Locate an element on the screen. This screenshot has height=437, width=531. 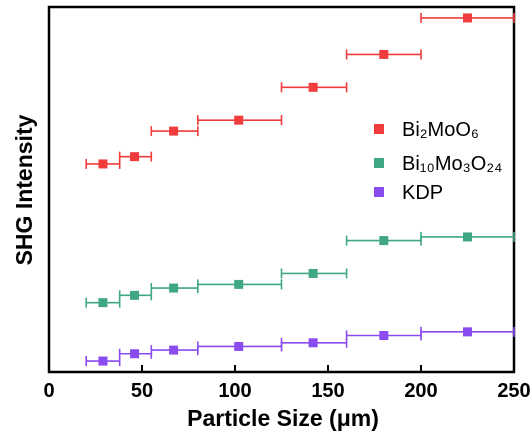
x-tick-label-150: 150 is located at coordinates (327, 391).